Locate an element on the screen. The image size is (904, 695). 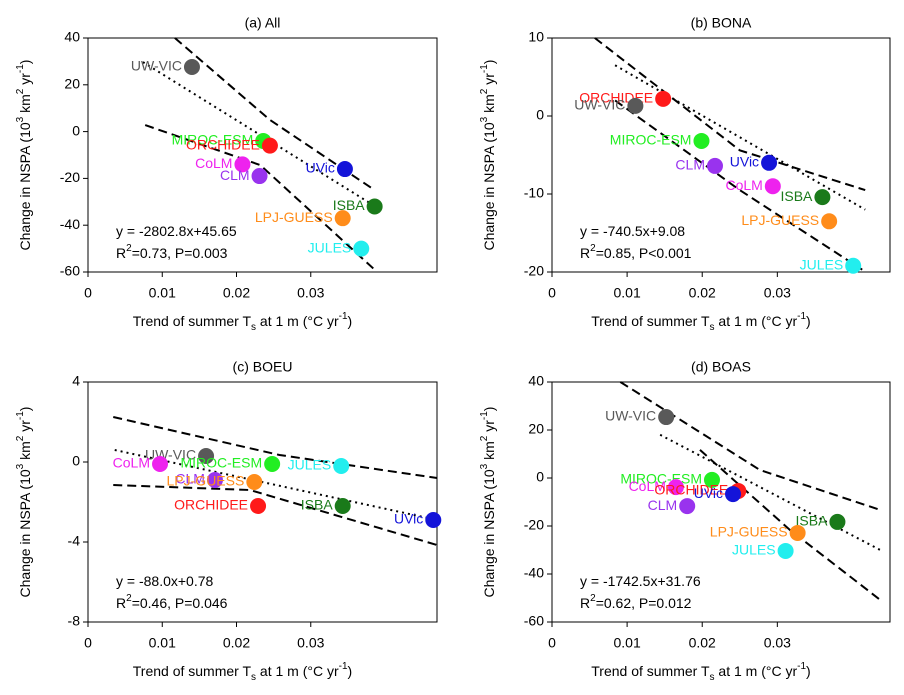
y-tick-label: -40 is located at coordinates (70, 224).